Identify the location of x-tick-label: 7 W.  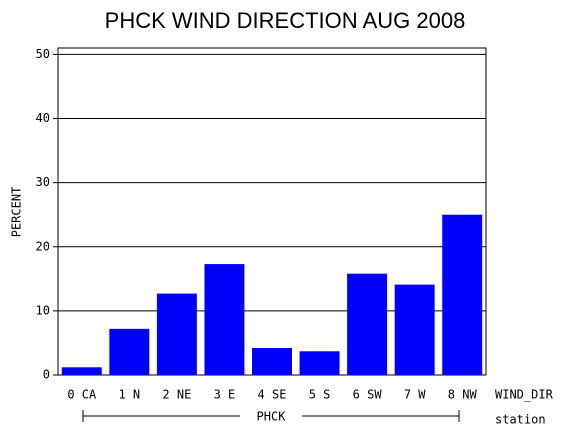
(415, 395).